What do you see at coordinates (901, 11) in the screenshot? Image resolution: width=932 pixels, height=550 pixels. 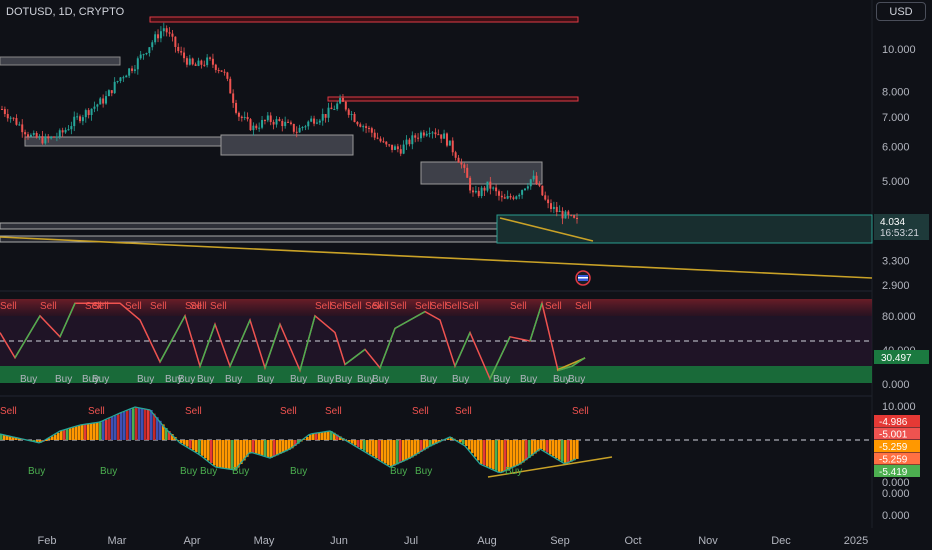 I see `currency-button: USD` at bounding box center [901, 11].